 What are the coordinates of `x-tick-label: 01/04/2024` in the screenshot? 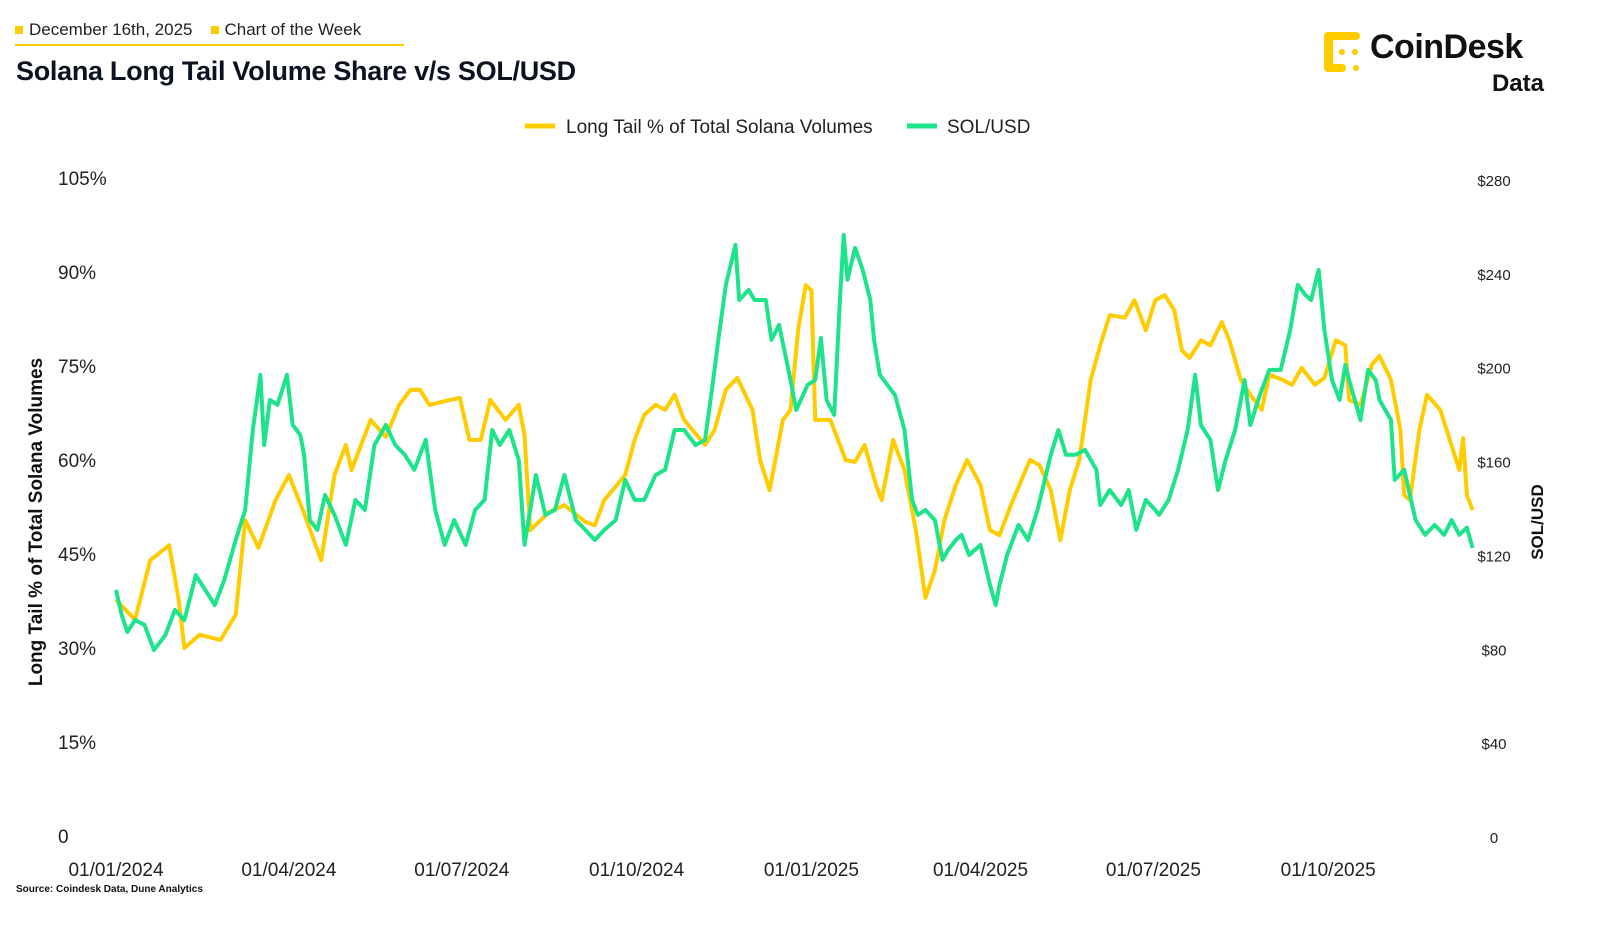 It's located at (289, 870).